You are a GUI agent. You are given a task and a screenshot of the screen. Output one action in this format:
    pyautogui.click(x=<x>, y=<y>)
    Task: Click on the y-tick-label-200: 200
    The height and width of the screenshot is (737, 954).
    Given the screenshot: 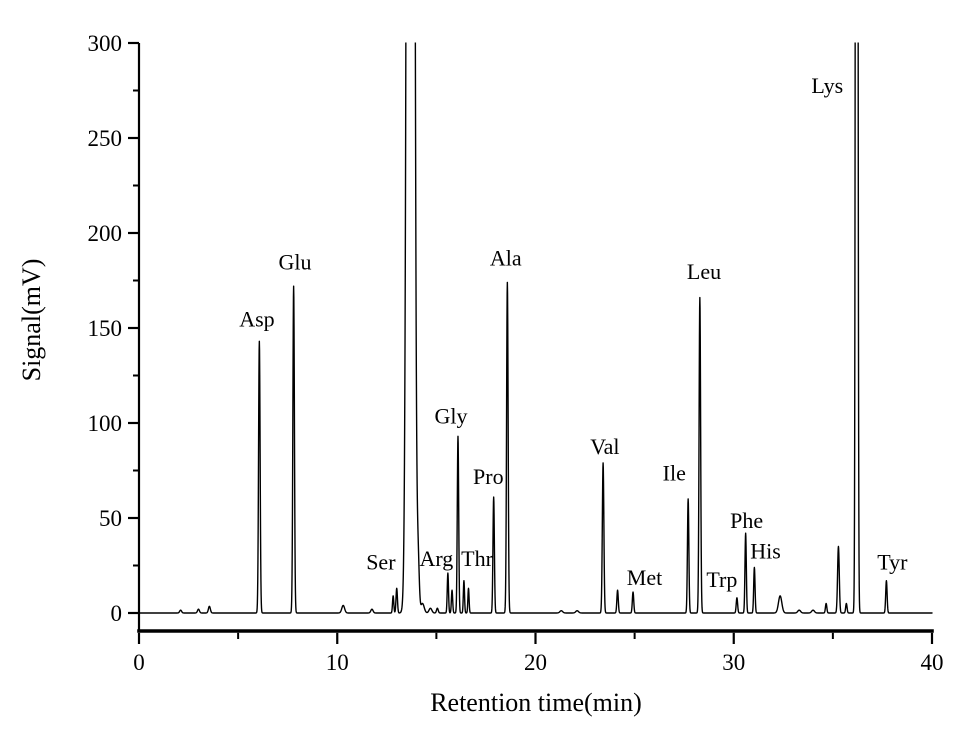 What is the action you would take?
    pyautogui.click(x=105, y=233)
    